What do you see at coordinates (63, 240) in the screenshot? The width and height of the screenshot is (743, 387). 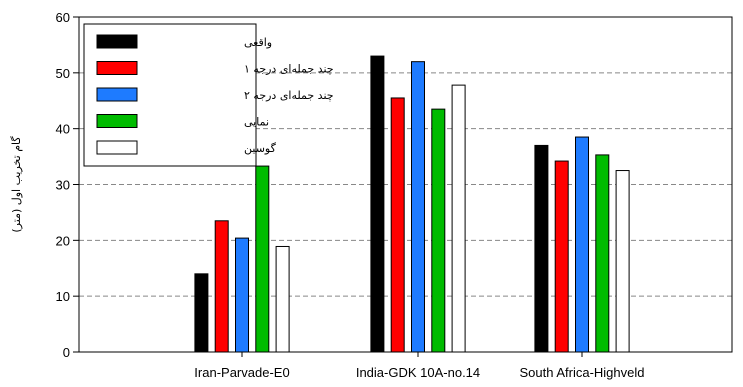 I see `y-tick-label: 20` at bounding box center [63, 240].